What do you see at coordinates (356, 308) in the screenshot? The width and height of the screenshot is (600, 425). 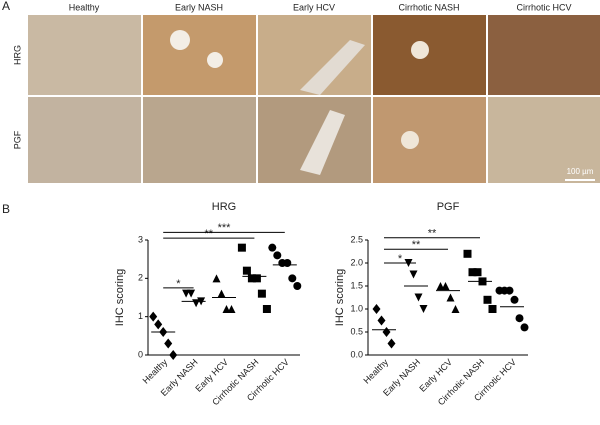 I see `y-tick-label: 1.0` at bounding box center [356, 308].